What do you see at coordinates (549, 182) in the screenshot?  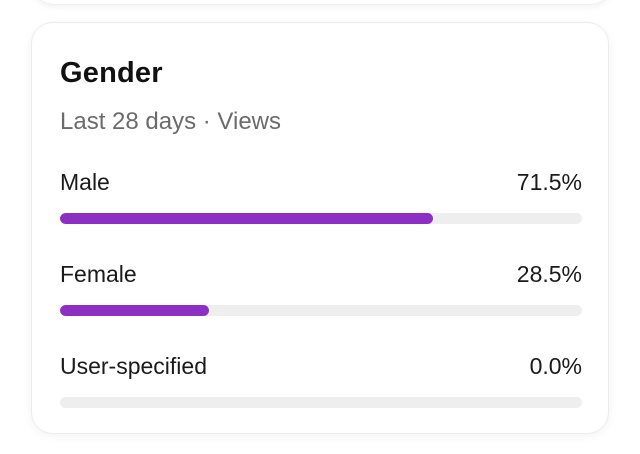 I see `gender-percent: 71.5%` at bounding box center [549, 182].